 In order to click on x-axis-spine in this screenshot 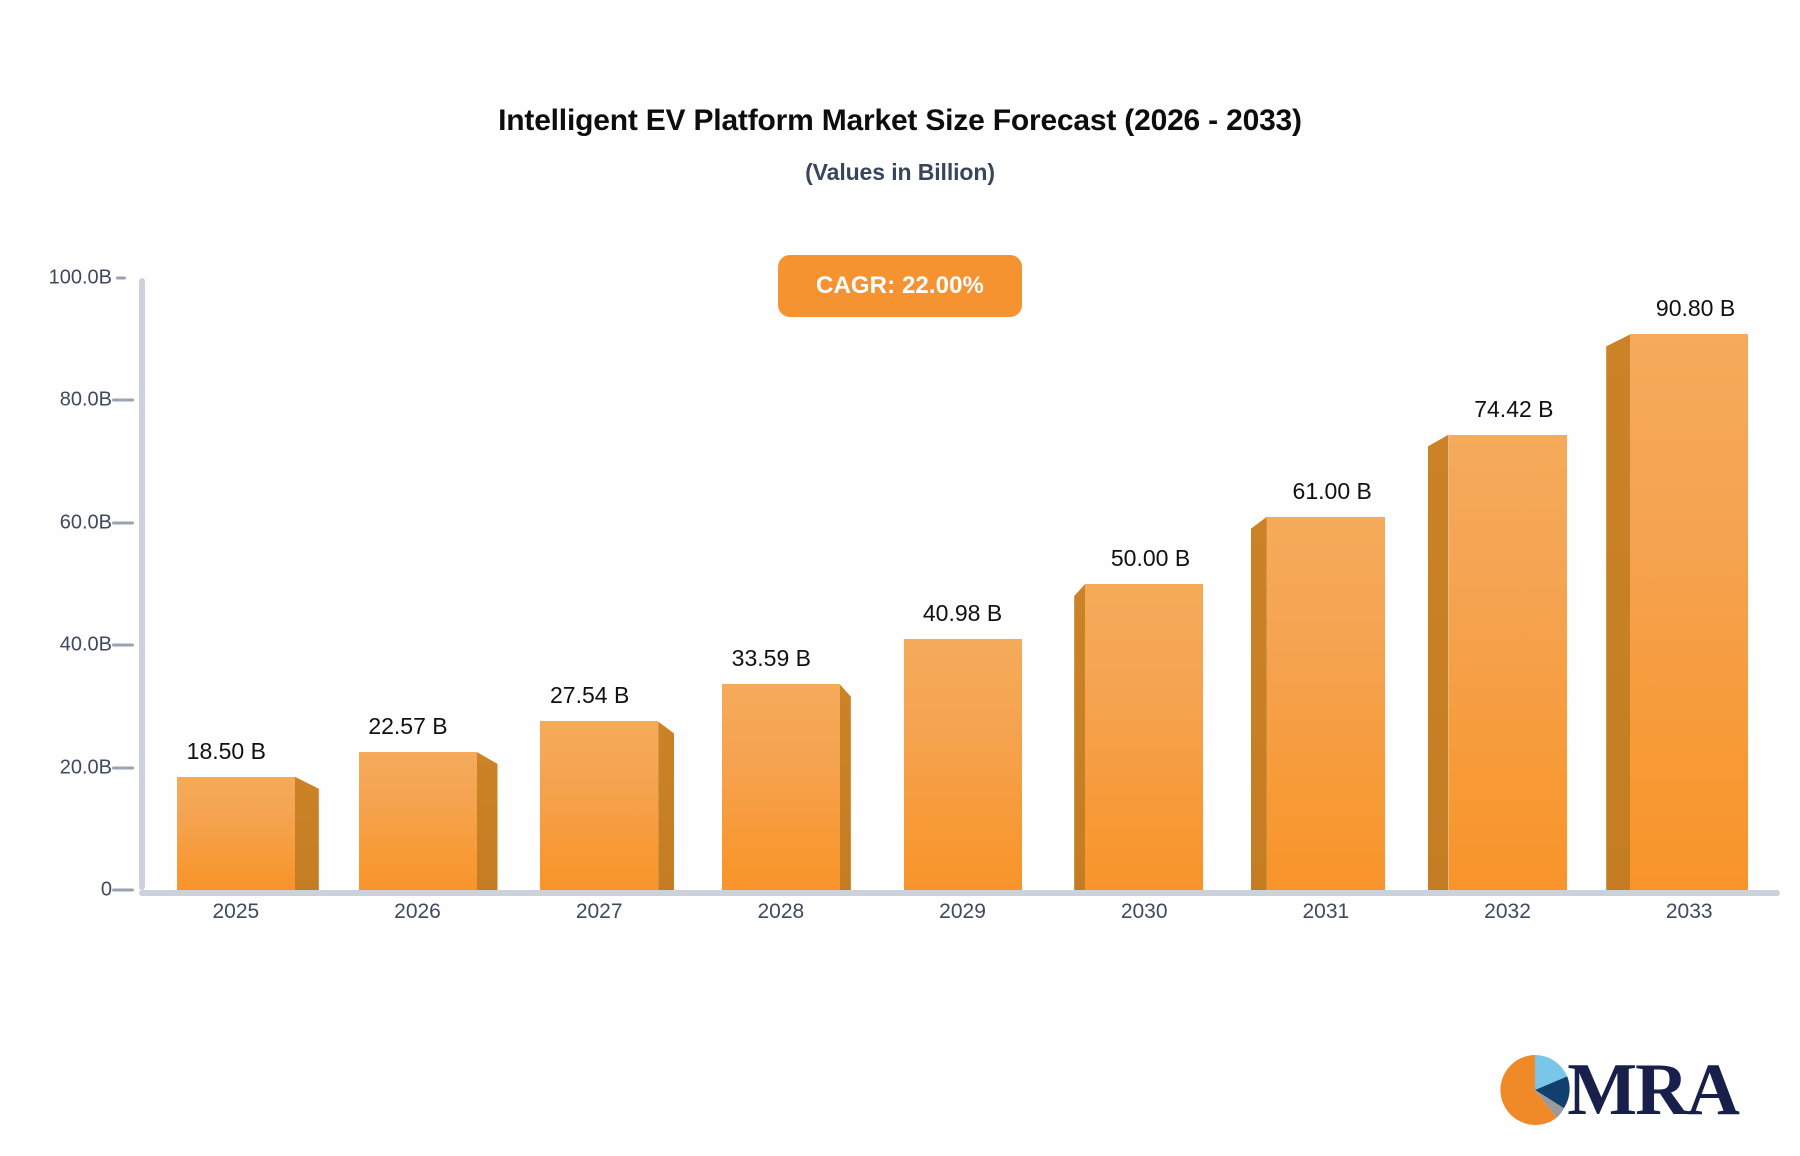, I will do `click(959, 893)`.